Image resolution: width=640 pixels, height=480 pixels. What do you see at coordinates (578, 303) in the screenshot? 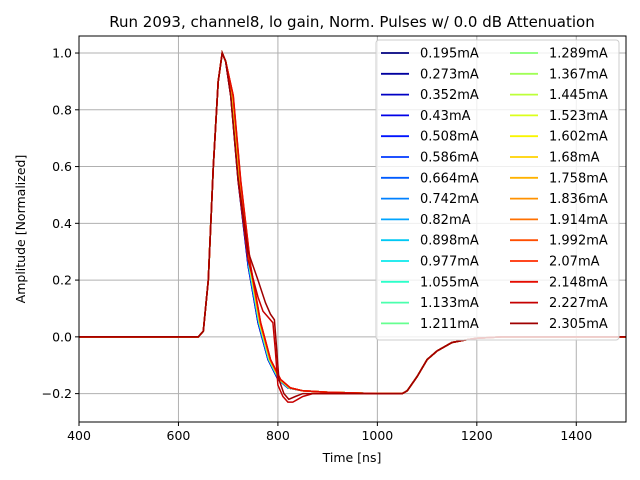
I see `legend-label: 2.227mA` at bounding box center [578, 303].